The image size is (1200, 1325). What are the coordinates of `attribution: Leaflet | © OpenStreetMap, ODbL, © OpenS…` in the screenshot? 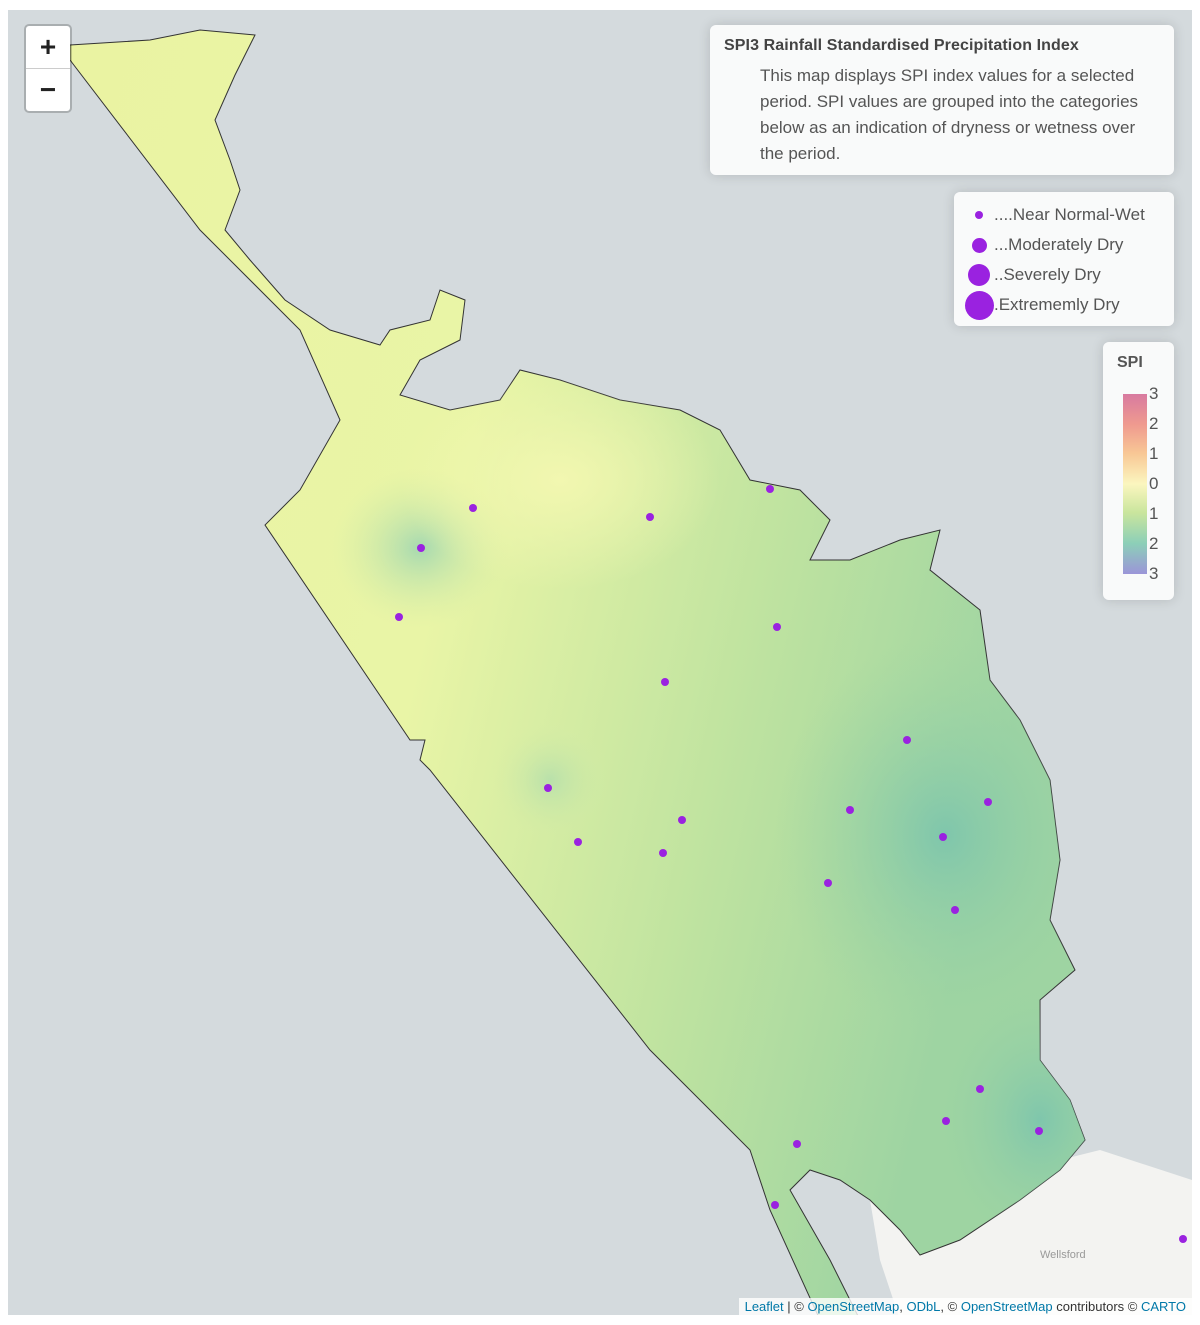 It's located at (965, 1306).